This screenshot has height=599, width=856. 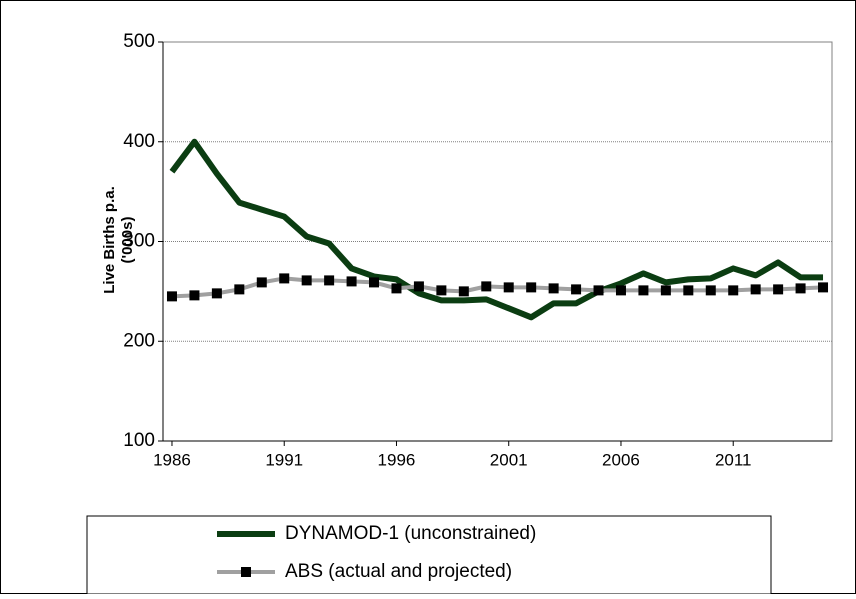 I want to click on x-tick-label: 2006, so click(x=621, y=459).